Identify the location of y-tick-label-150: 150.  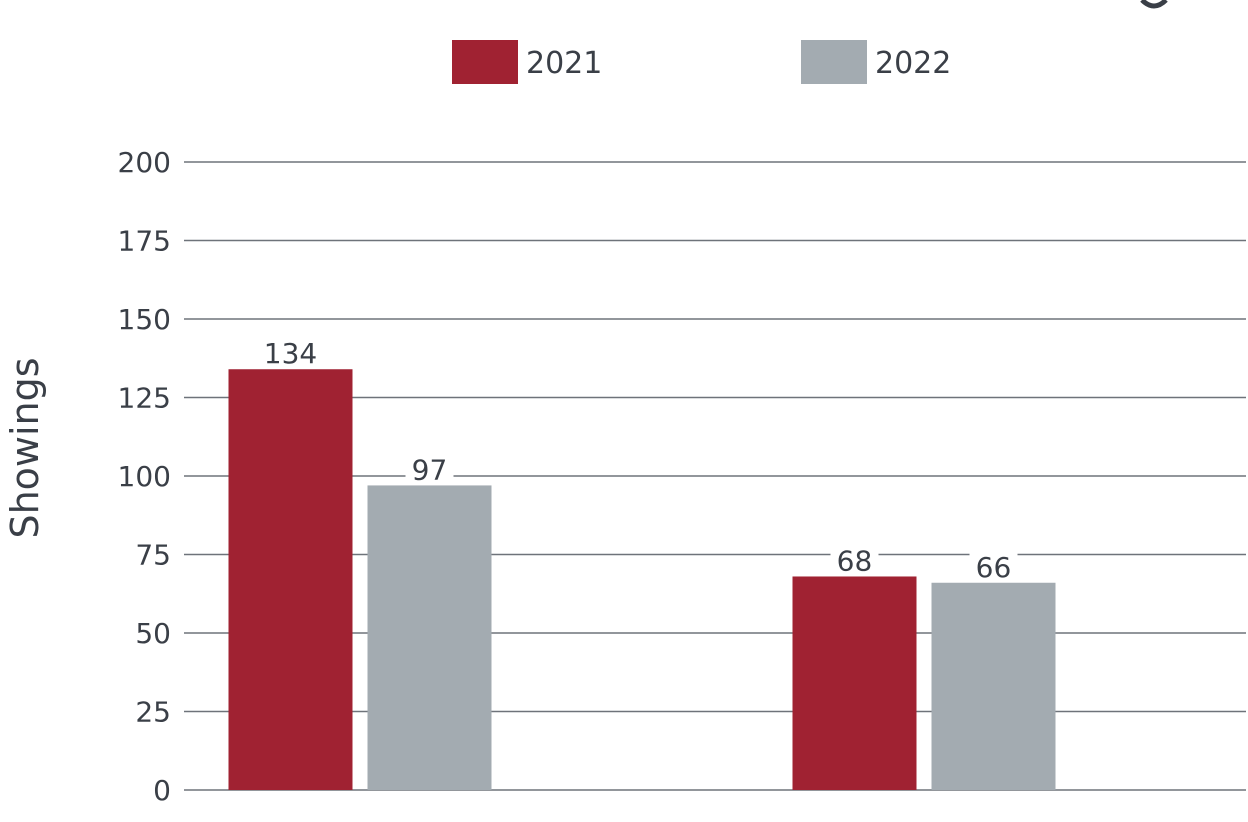
(144, 319).